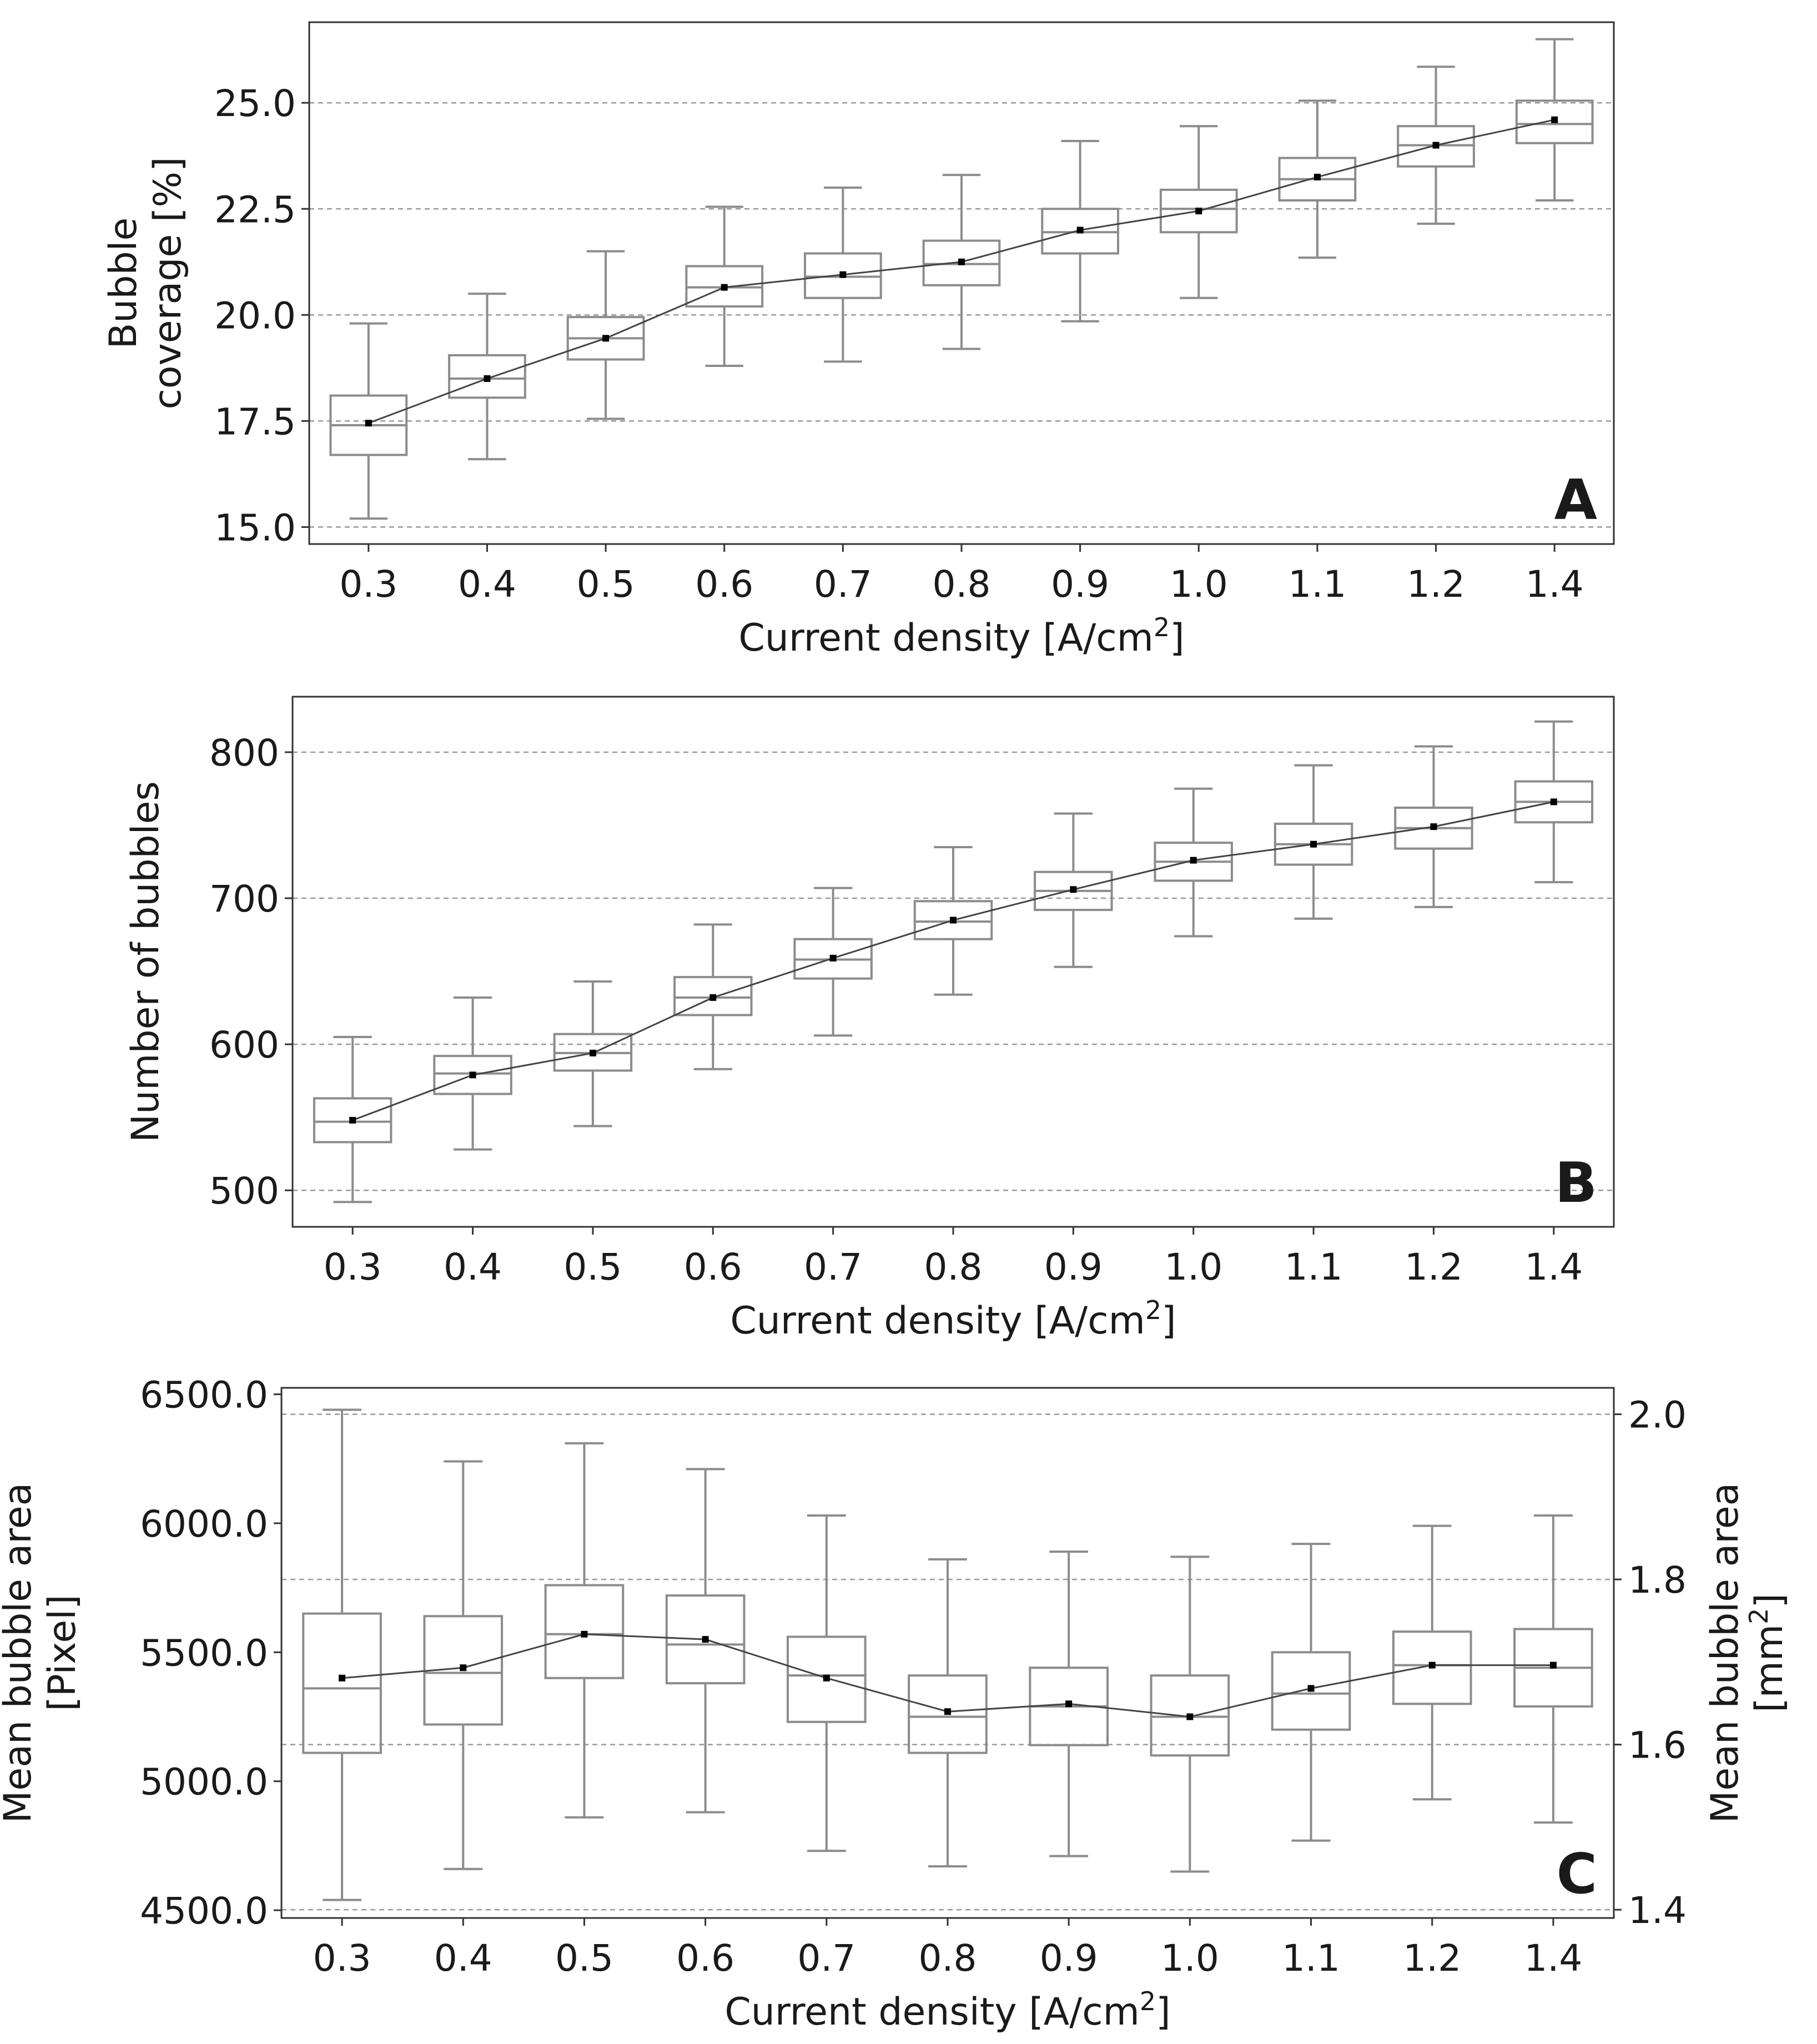  Describe the element at coordinates (204, 1524) in the screenshot. I see `ytick-label: 6000.0` at that location.